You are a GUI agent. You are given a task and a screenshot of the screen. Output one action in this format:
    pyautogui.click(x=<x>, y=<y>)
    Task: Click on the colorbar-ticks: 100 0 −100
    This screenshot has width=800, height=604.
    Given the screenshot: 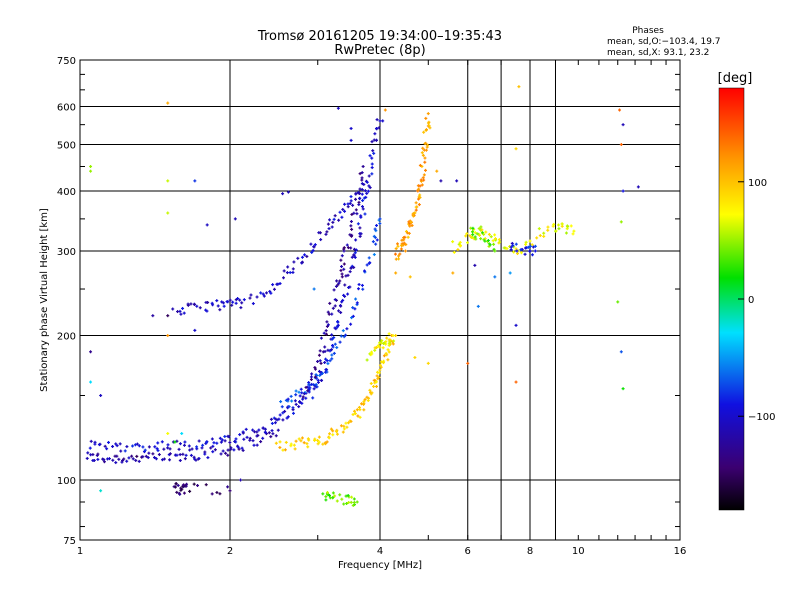 What is the action you would take?
    pyautogui.click(x=756, y=300)
    